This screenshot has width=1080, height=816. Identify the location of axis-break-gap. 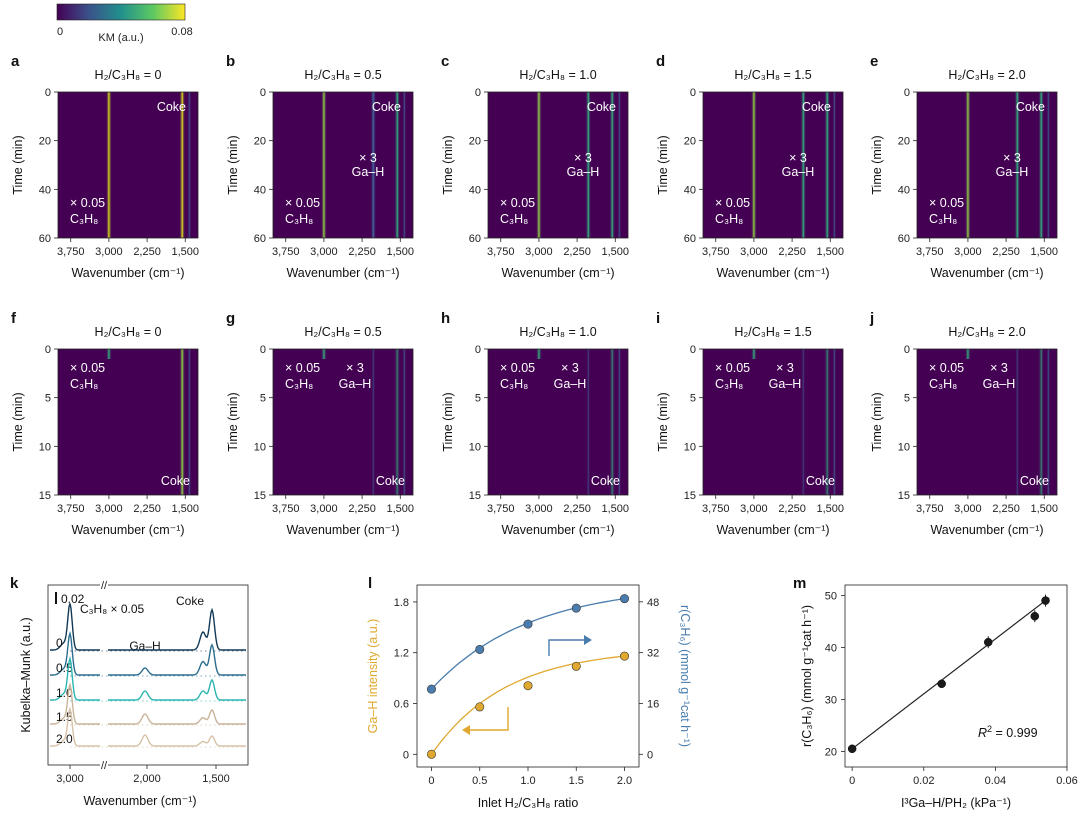
(104, 765).